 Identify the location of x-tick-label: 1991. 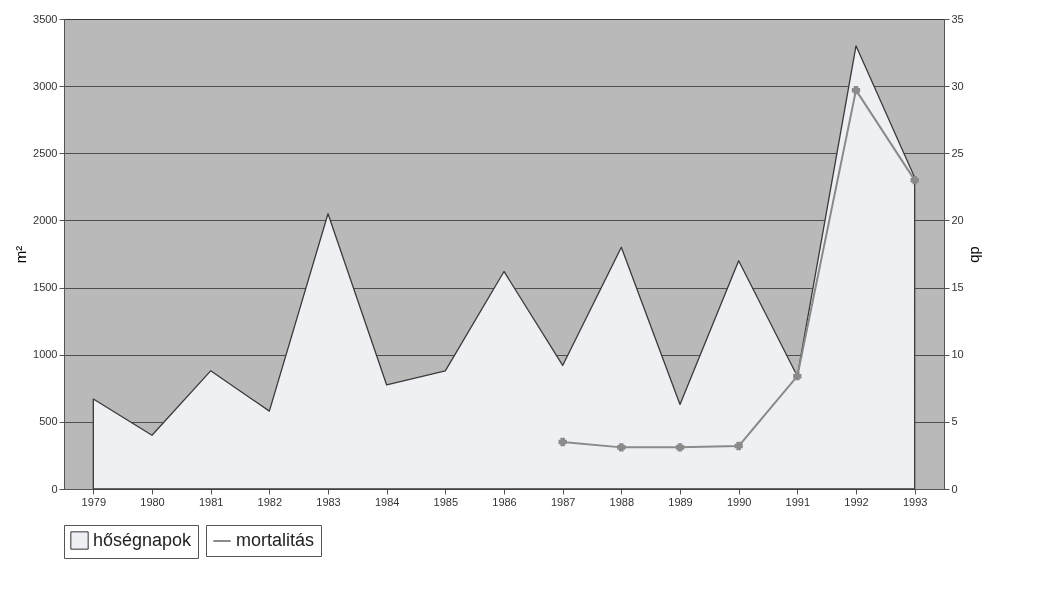
(798, 501).